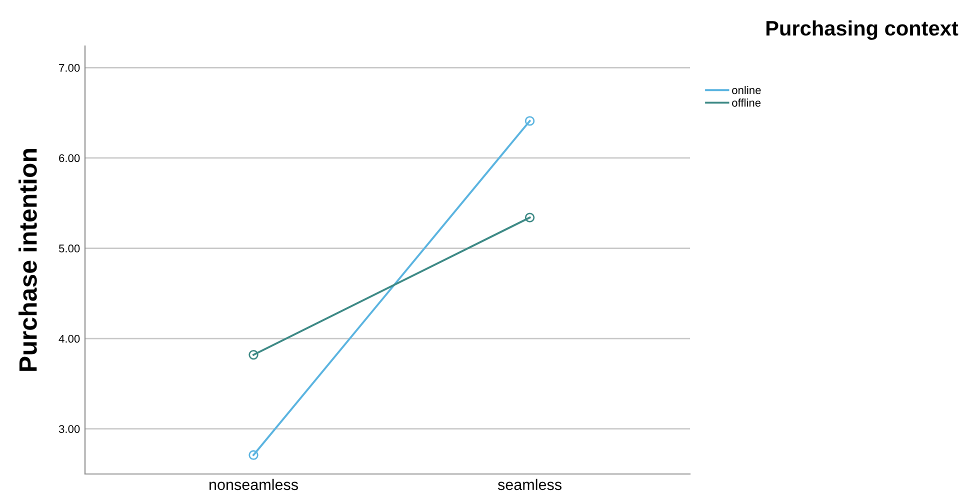  What do you see at coordinates (69, 338) in the screenshot?
I see `y-tick-label: 4.00` at bounding box center [69, 338].